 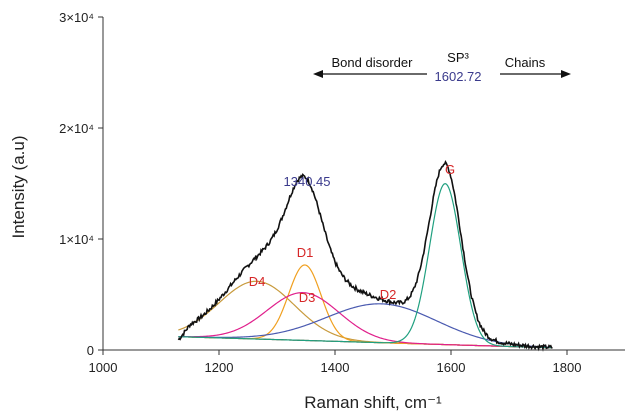 What do you see at coordinates (373, 402) in the screenshot?
I see `x-axis-title: Raman shift, cm⁻¹` at bounding box center [373, 402].